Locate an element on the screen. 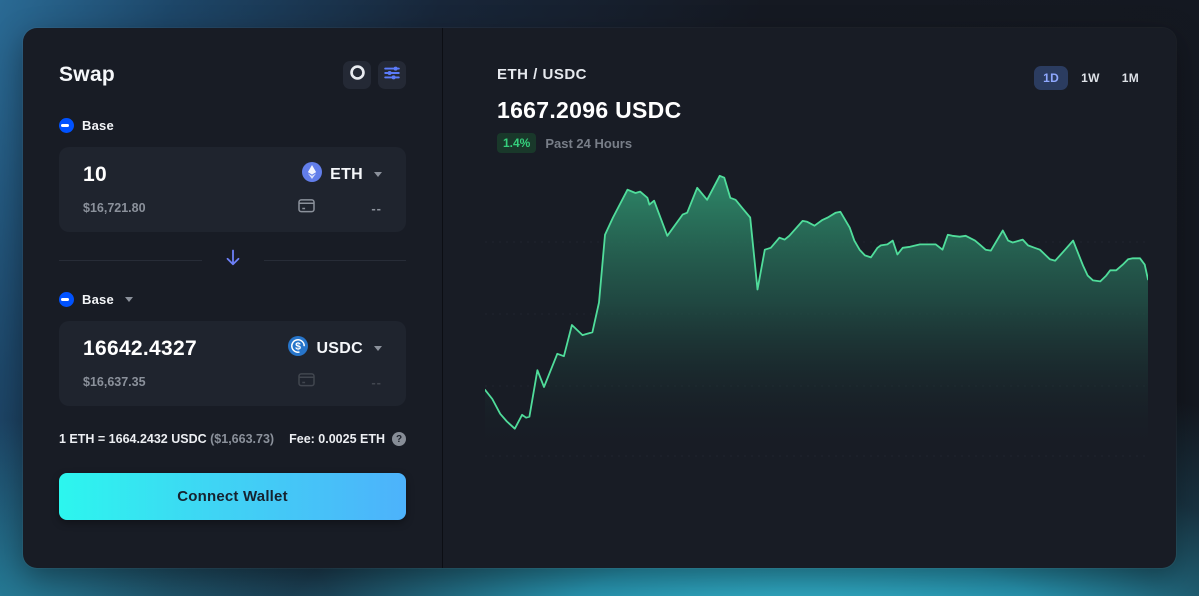 The width and height of the screenshot is (1199, 596). range-button-1w: 1W is located at coordinates (1090, 78).